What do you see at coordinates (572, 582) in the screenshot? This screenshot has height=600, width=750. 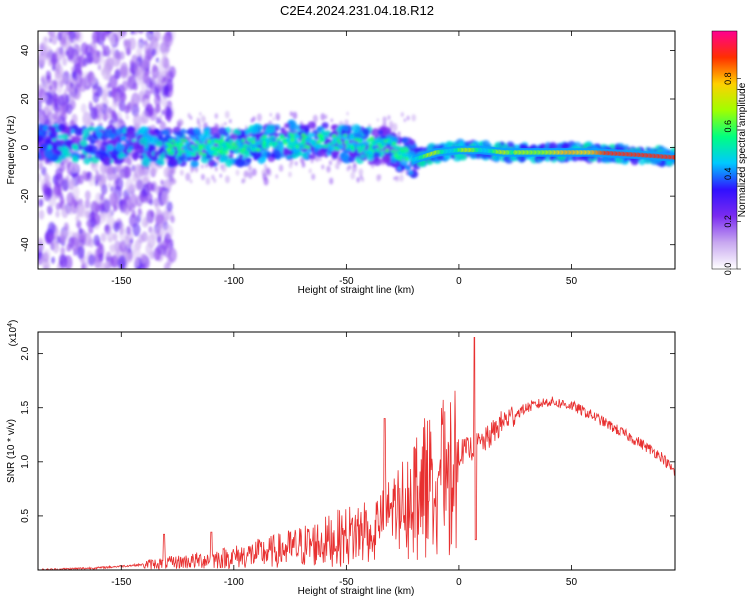 I see `x-tick-label: 50` at bounding box center [572, 582].